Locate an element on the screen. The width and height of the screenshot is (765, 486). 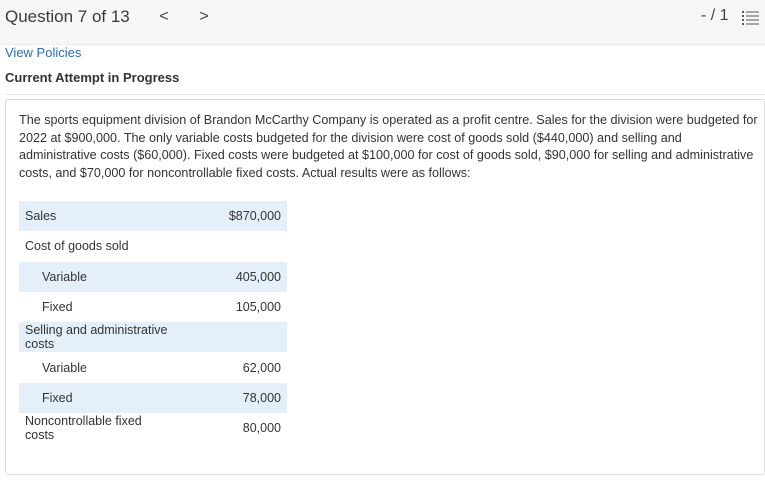
divider is located at coordinates (385, 94).